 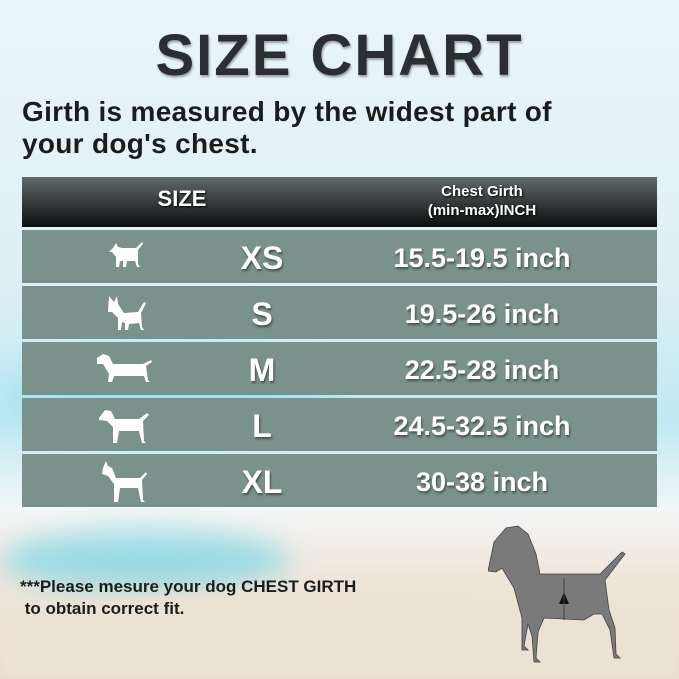 I want to click on great-dane-icon, so click(x=124, y=481).